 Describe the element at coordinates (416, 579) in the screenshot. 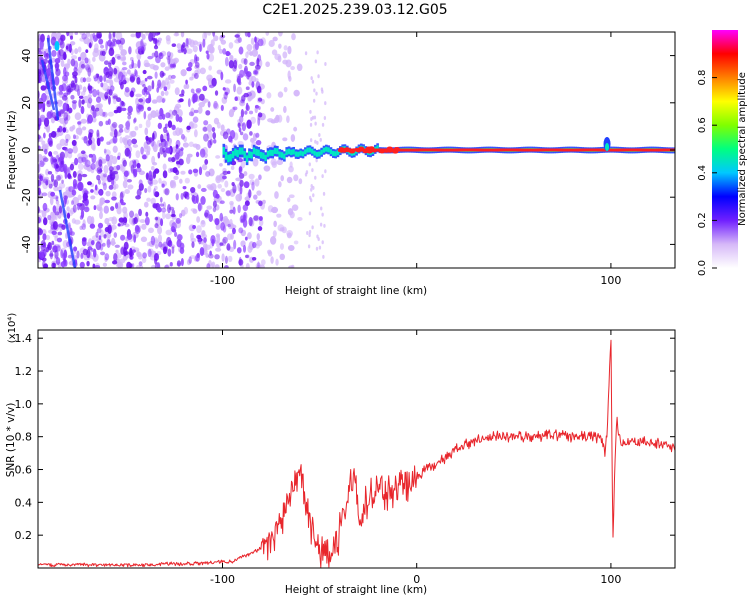

I see `snr-xtick-label: 0` at that location.